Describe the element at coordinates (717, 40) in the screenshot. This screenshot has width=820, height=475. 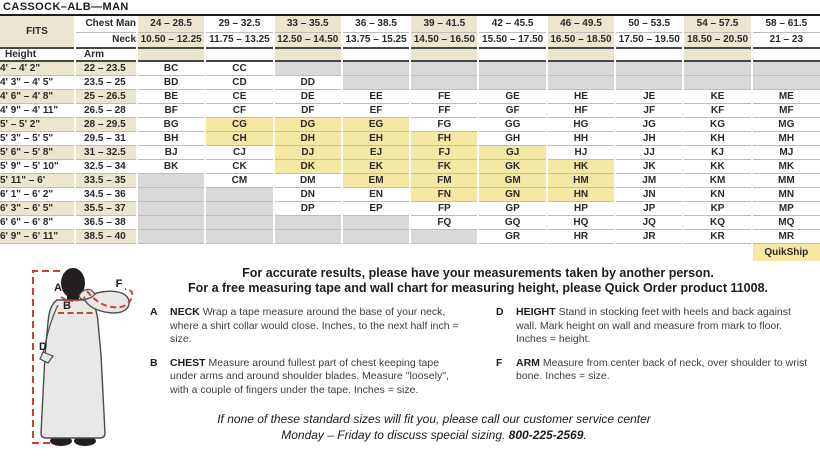
I see `neck-range-cell: 18.50 – 20.50` at that location.